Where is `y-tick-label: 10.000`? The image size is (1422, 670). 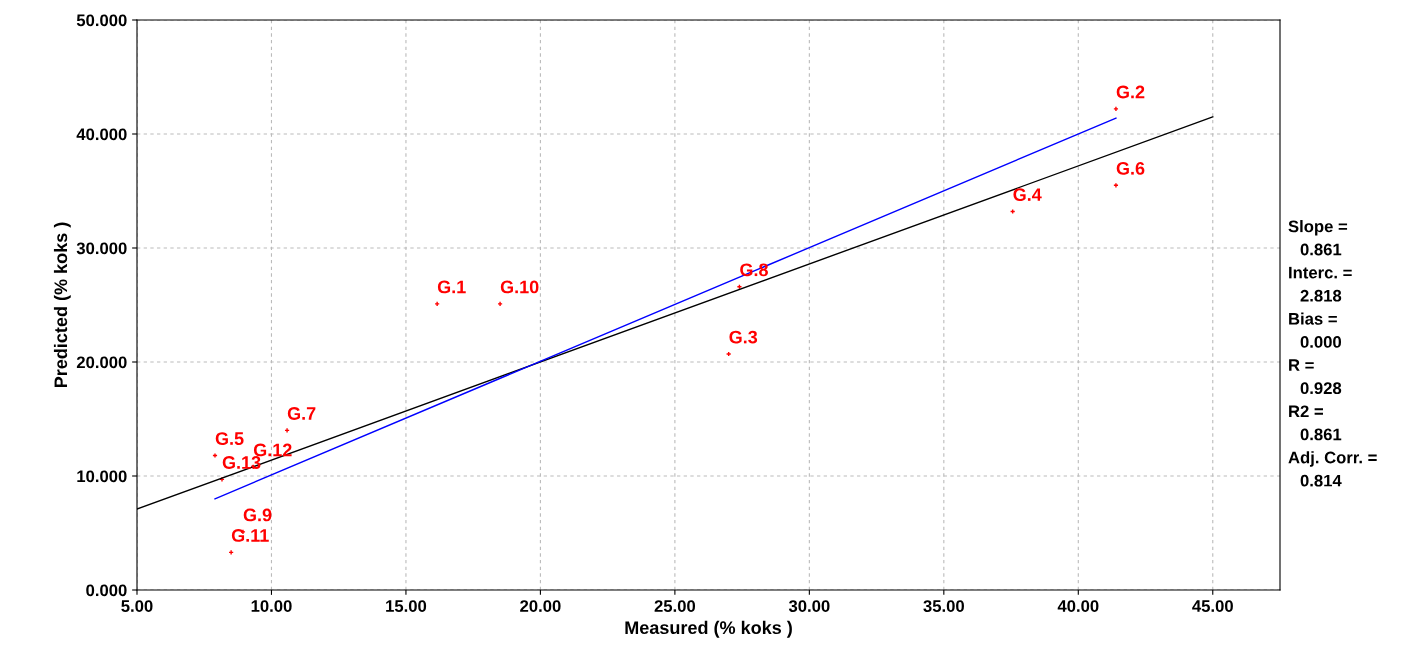
y-tick-label: 10.000 is located at coordinates (102, 476).